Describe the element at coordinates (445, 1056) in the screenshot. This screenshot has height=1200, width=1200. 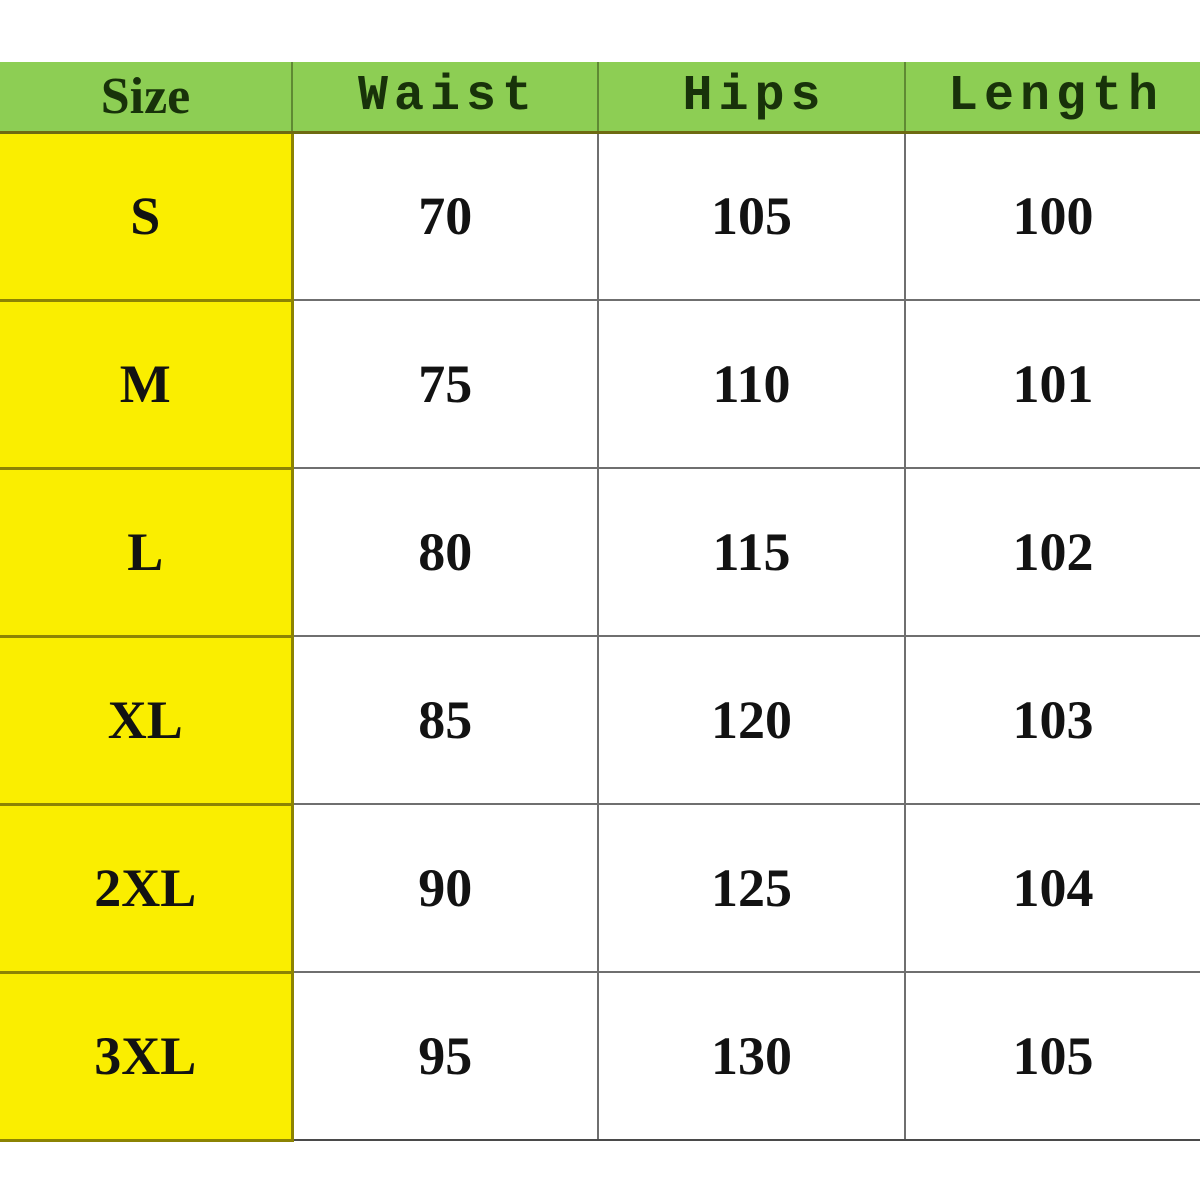
I see `cell-waist: 95` at that location.